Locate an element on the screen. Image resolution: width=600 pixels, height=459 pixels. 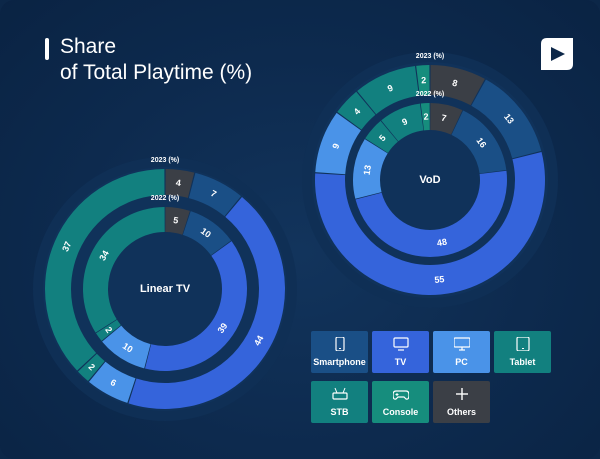
legend-item-others: Others is located at coordinates (461, 402).